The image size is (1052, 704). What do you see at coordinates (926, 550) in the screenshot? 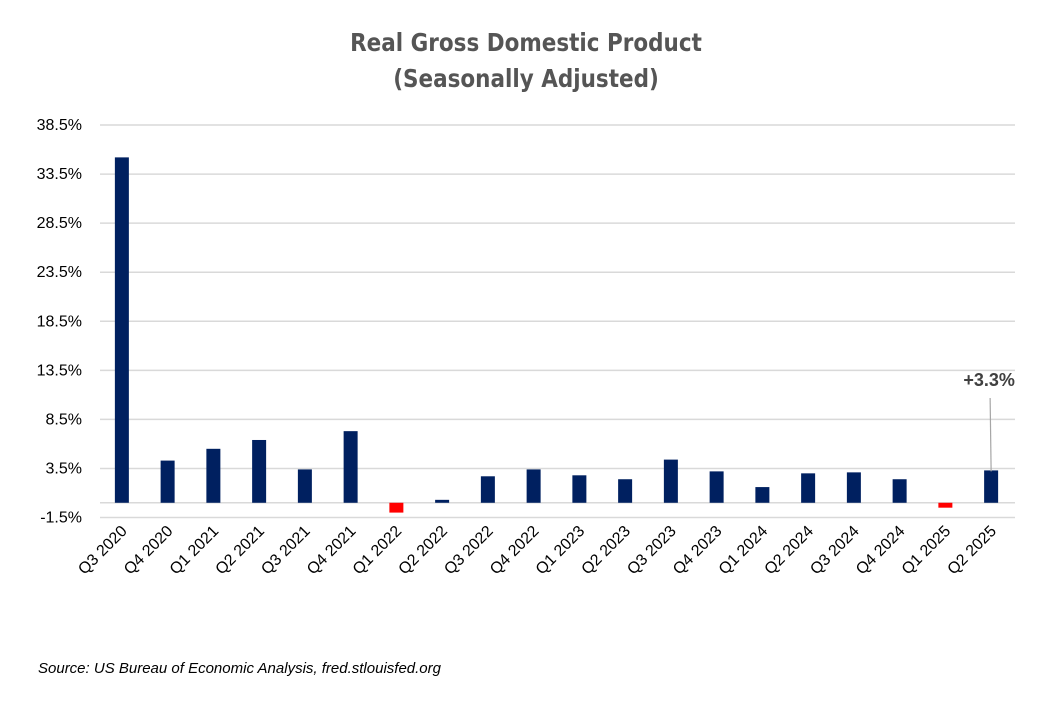
I see `x-tick-label: Q1 2025` at bounding box center [926, 550].